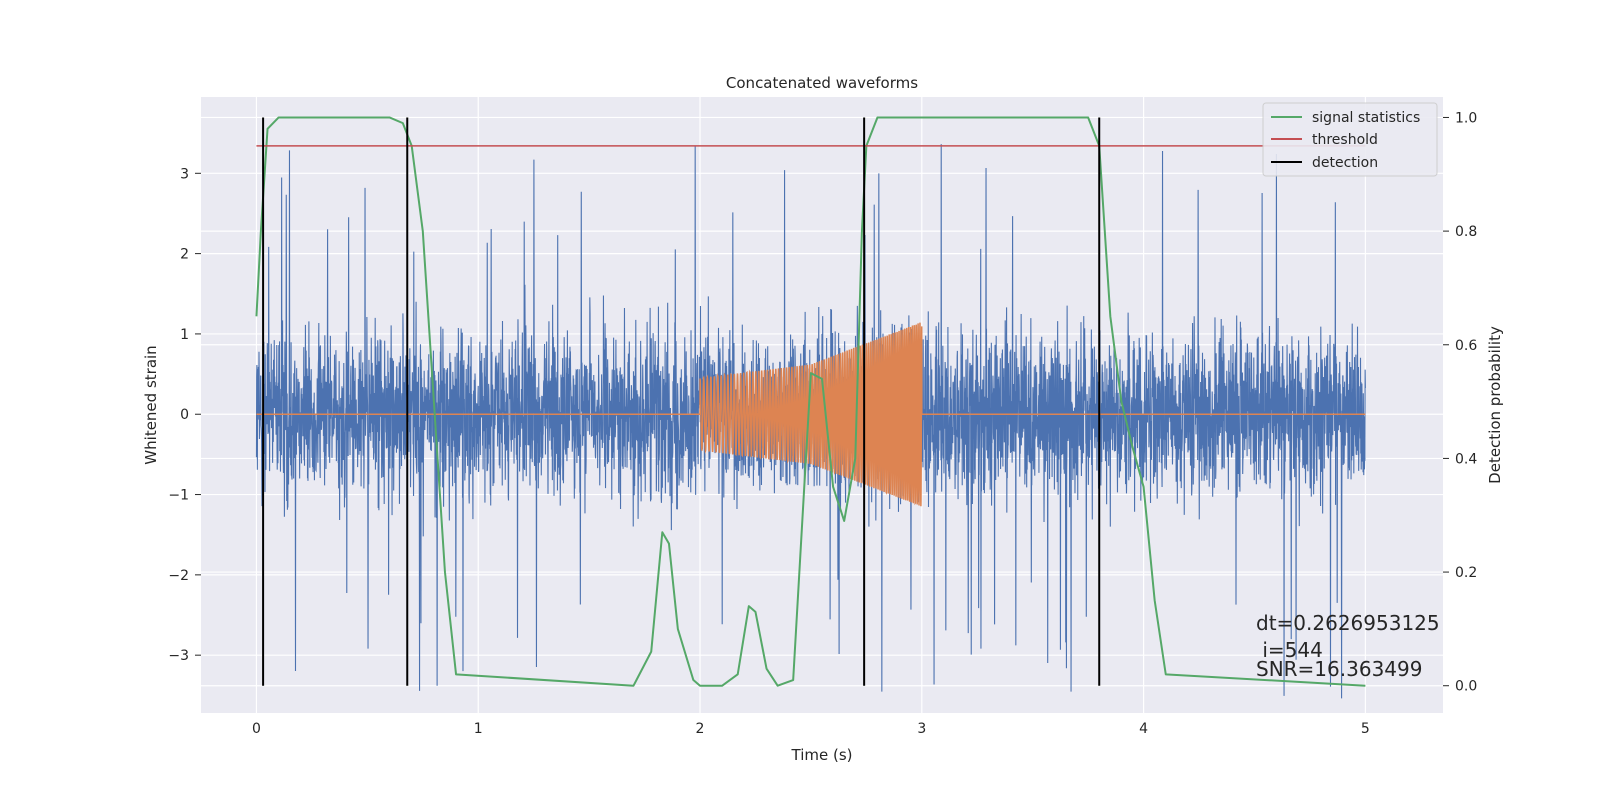 The image size is (1600, 800). I want to click on y-tick-label: −1, so click(178, 496).